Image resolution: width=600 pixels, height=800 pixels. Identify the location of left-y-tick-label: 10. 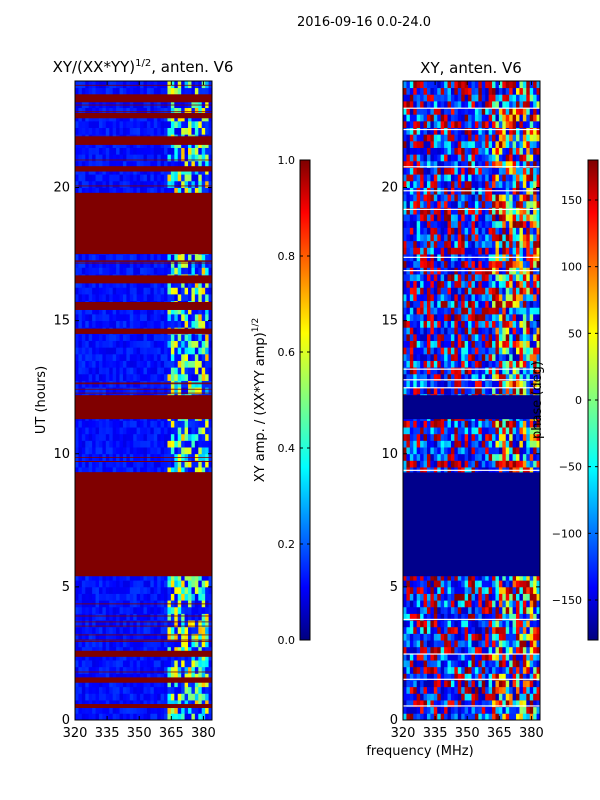
(61, 454).